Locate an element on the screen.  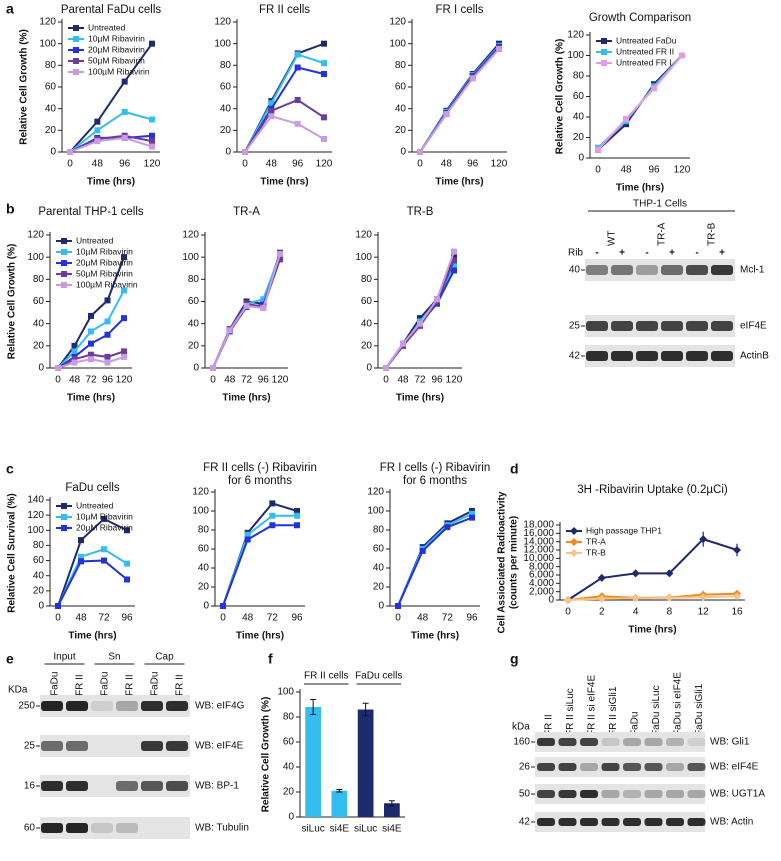
x-tick-label: 8 is located at coordinates (670, 612).